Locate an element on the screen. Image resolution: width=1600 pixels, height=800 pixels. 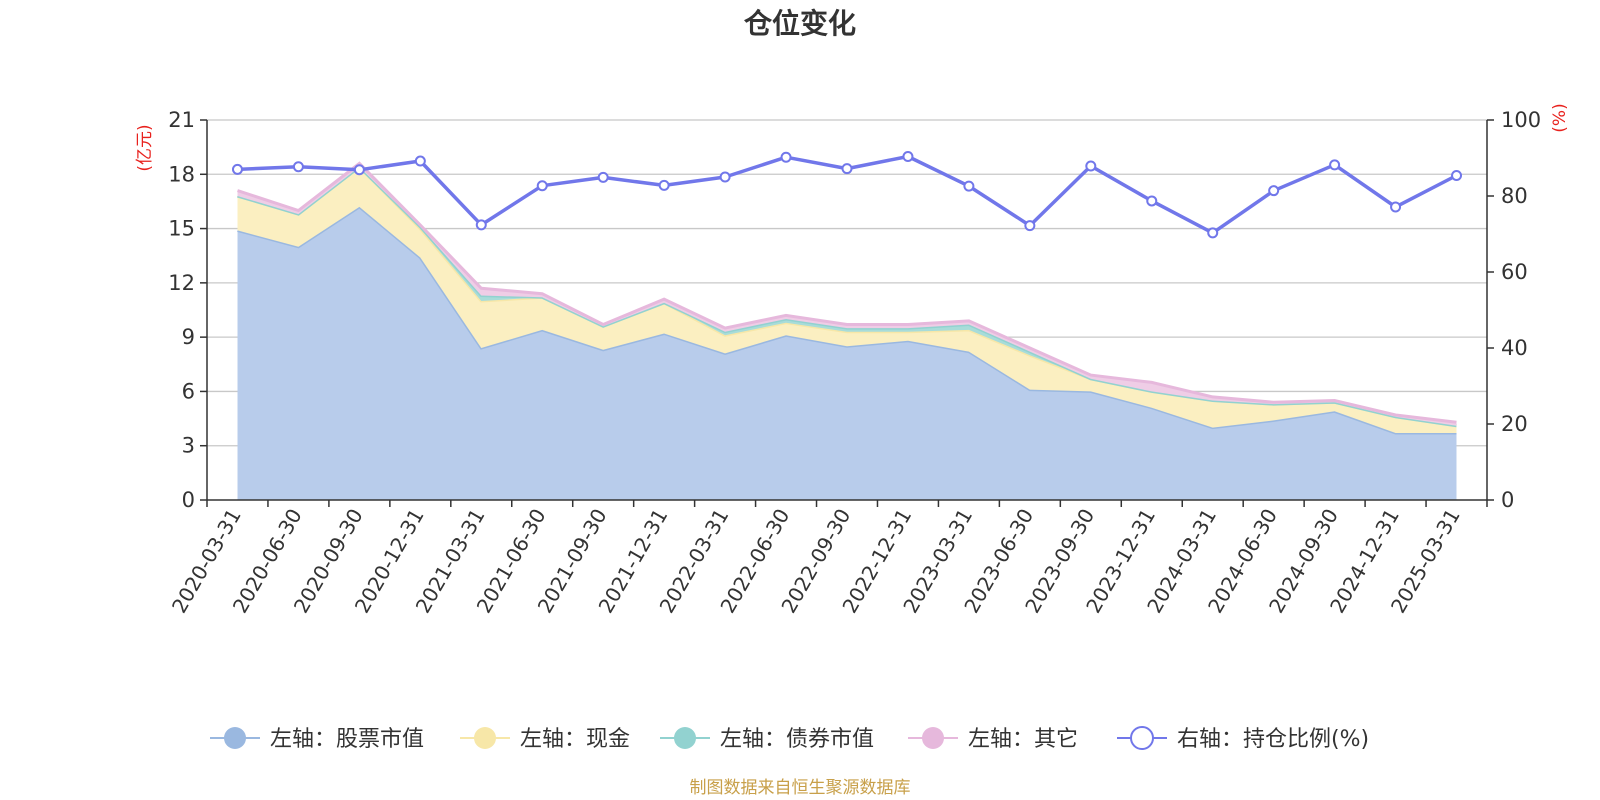
ratio-line is located at coordinates (847, 194).